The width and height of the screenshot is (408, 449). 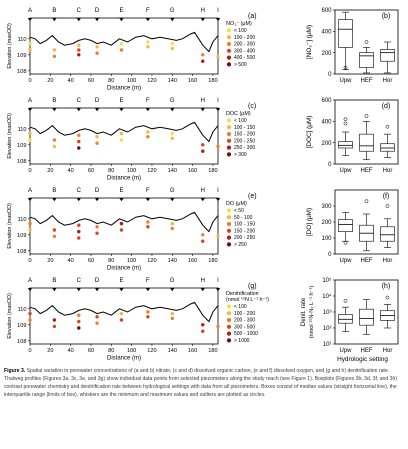 I want to click on legend-label: < 100, so click(x=240, y=307).